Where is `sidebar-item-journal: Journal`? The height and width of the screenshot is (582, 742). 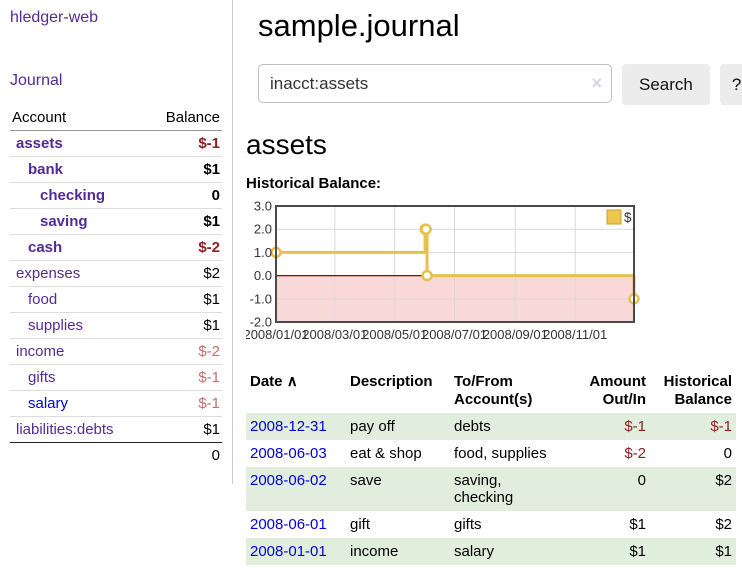 sidebar-item-journal: Journal is located at coordinates (36, 80).